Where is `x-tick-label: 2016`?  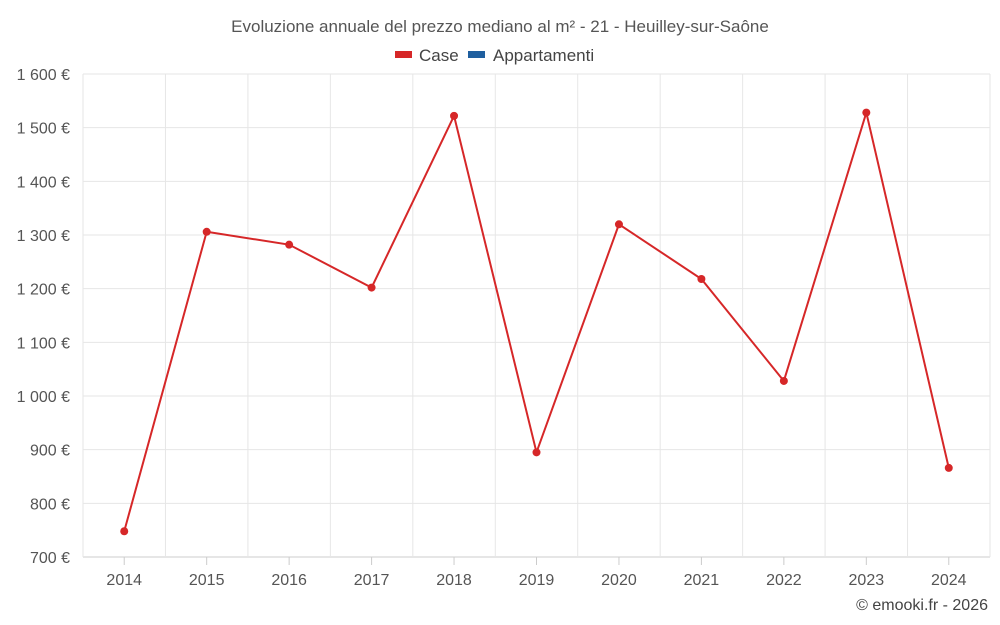 x-tick-label: 2016 is located at coordinates (289, 580).